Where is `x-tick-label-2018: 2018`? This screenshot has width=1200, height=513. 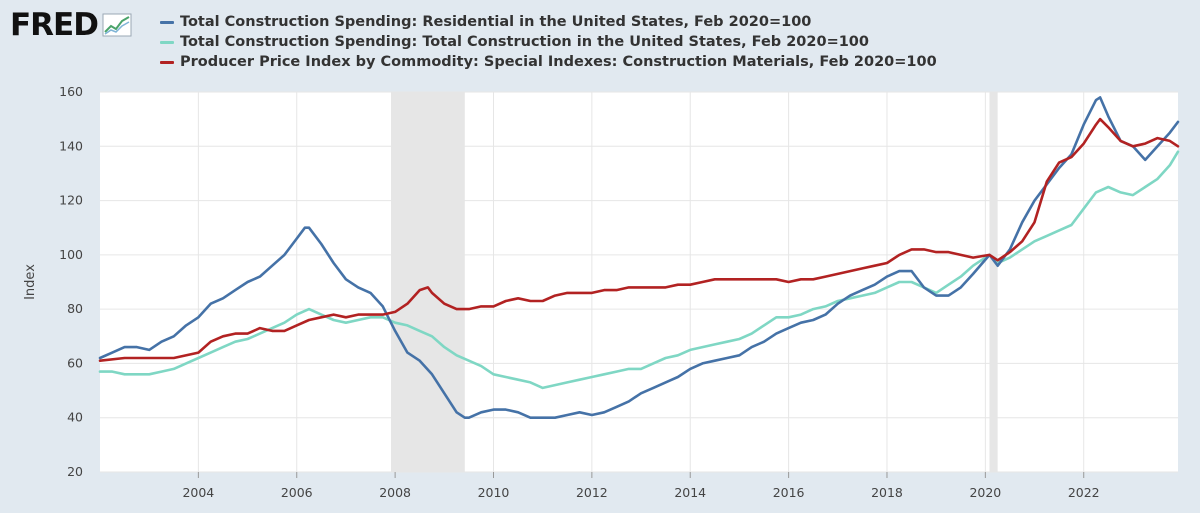 x-tick-label-2018: 2018 is located at coordinates (887, 492).